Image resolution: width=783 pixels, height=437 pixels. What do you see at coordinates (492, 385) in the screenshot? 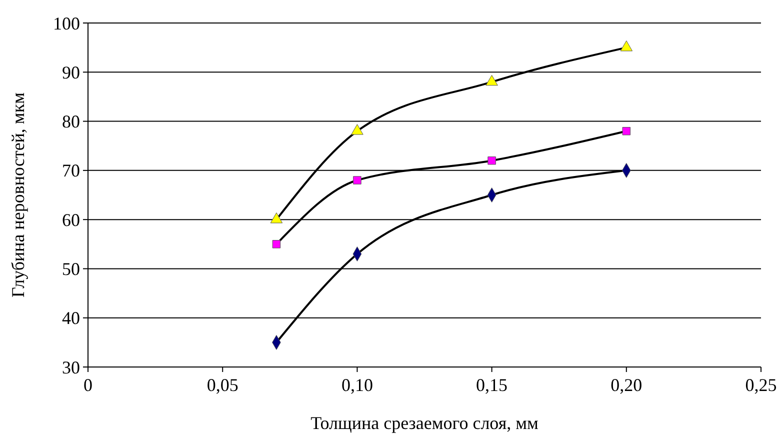
I see `x-tick-label: 0,15` at bounding box center [492, 385].